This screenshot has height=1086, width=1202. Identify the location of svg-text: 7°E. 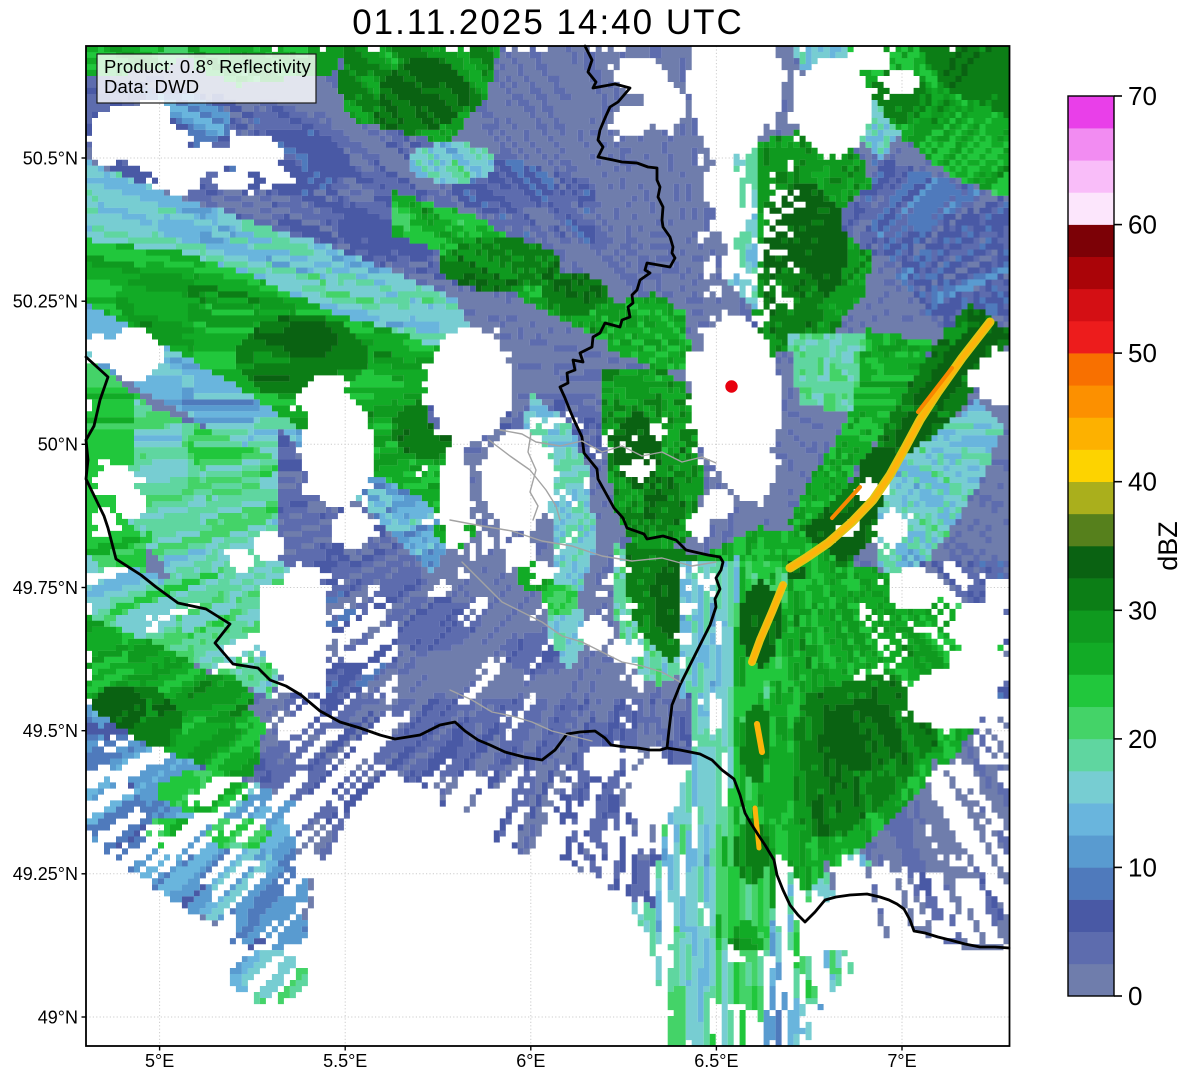
(901, 1061).